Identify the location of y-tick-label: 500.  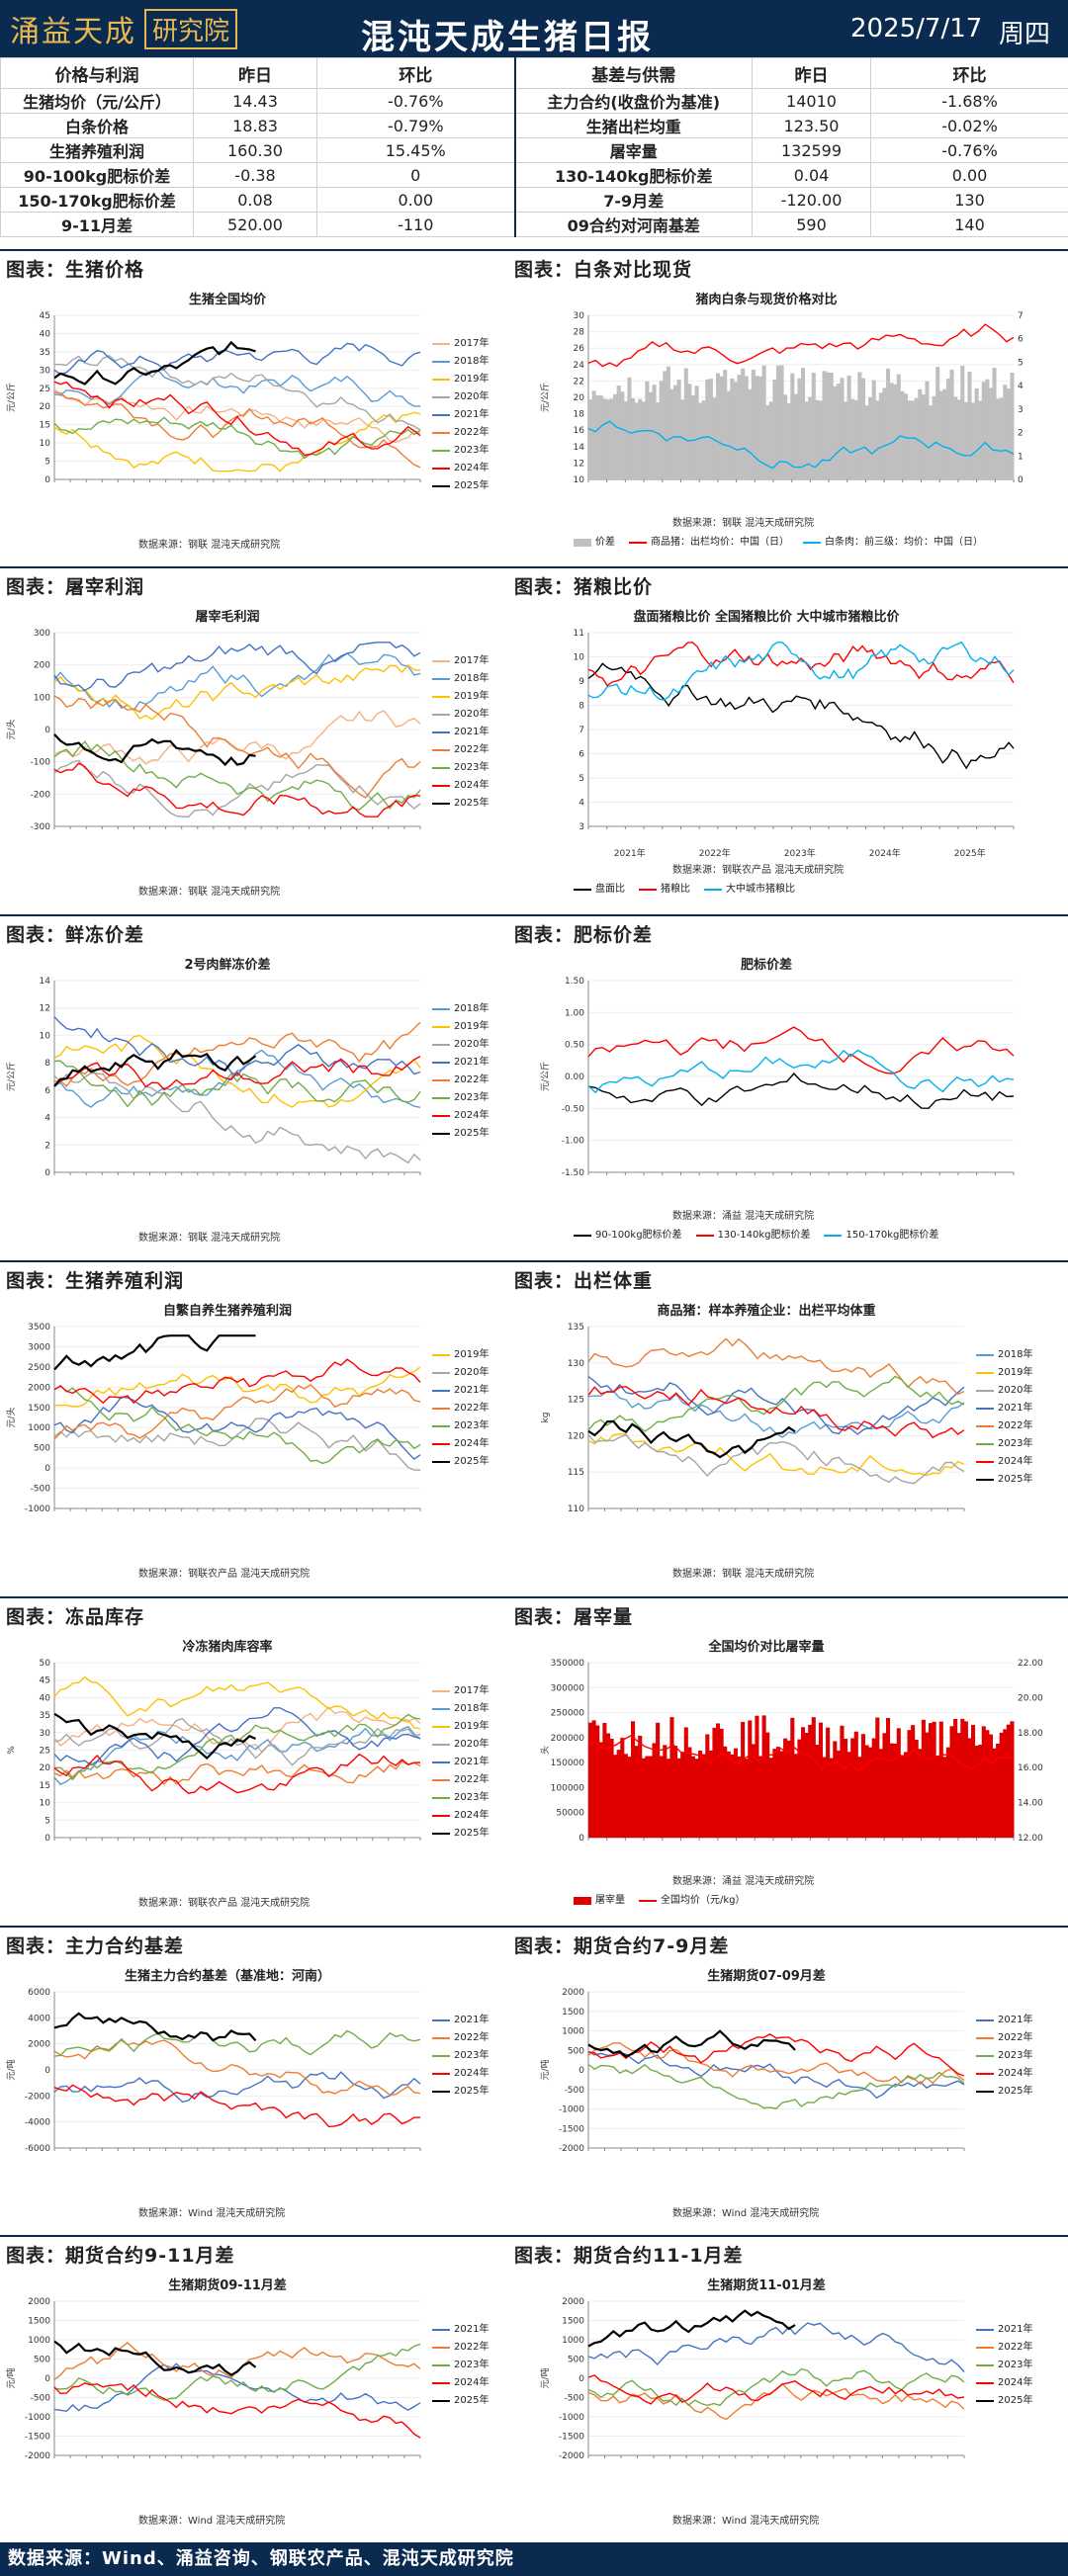
(42, 2360).